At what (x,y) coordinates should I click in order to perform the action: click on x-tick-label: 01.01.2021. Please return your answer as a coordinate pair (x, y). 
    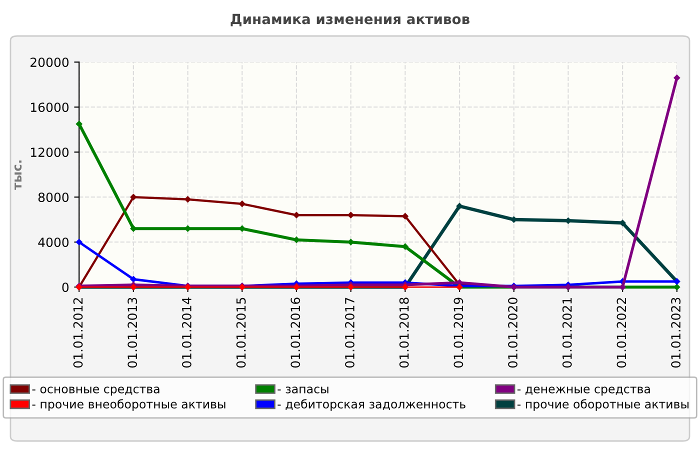
    Looking at the image, I should click on (567, 333).